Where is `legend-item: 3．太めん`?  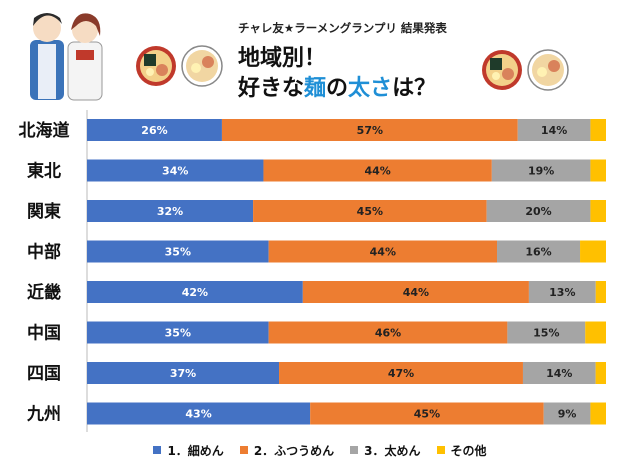 legend-item: 3．太めん is located at coordinates (385, 450).